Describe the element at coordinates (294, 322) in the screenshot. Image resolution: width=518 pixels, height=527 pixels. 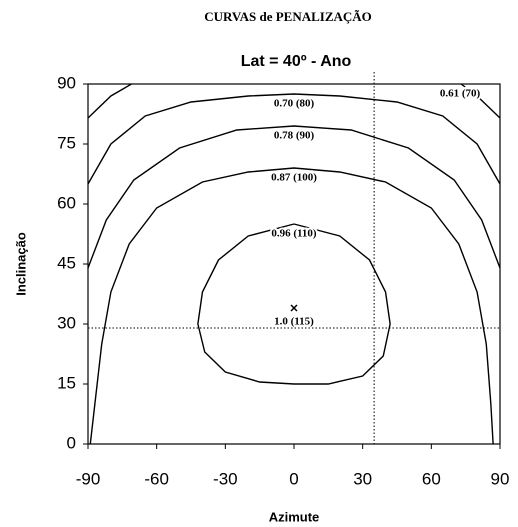
I see `optimum-label: 1.0 (115)` at that location.